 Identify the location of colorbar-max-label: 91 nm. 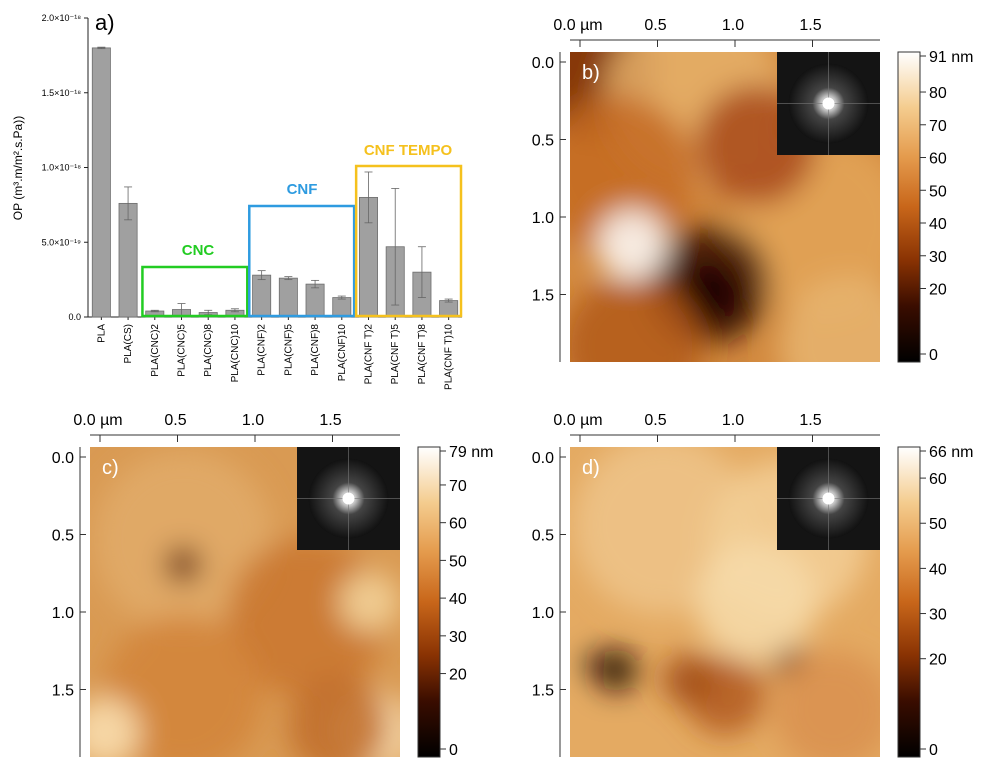
(951, 57).